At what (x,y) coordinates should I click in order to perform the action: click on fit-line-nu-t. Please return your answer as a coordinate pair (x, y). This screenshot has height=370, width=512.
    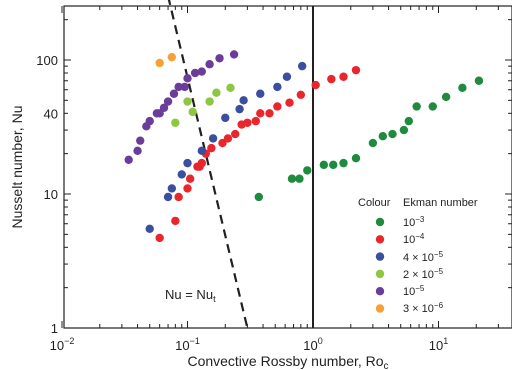
    Looking at the image, I should click on (208, 164).